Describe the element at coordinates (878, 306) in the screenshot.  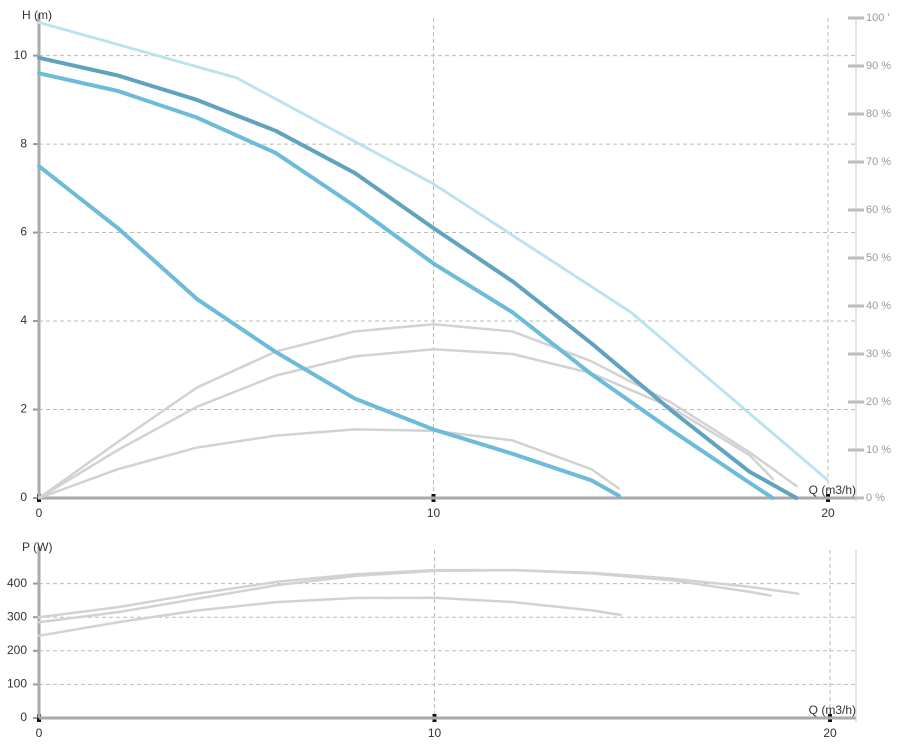
I see `y2-tick-label: 40 %` at that location.